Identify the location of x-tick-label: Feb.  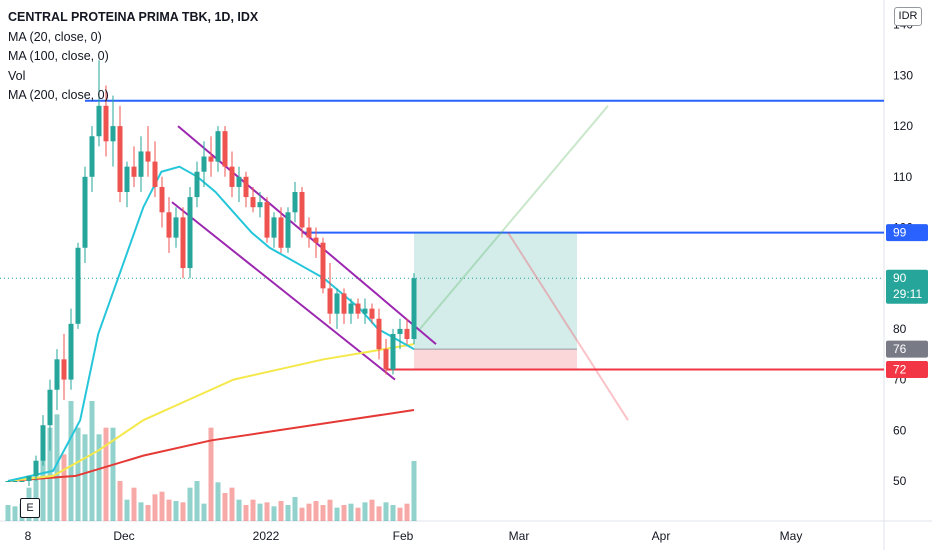
(403, 536).